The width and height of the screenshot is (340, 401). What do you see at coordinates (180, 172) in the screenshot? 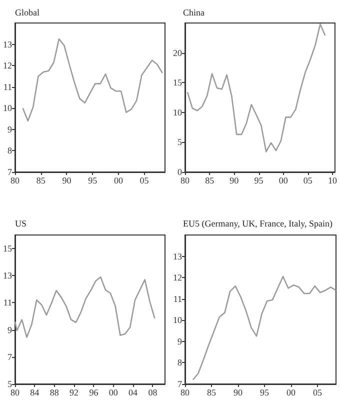
I see `y-tick-label: 0` at bounding box center [180, 172].